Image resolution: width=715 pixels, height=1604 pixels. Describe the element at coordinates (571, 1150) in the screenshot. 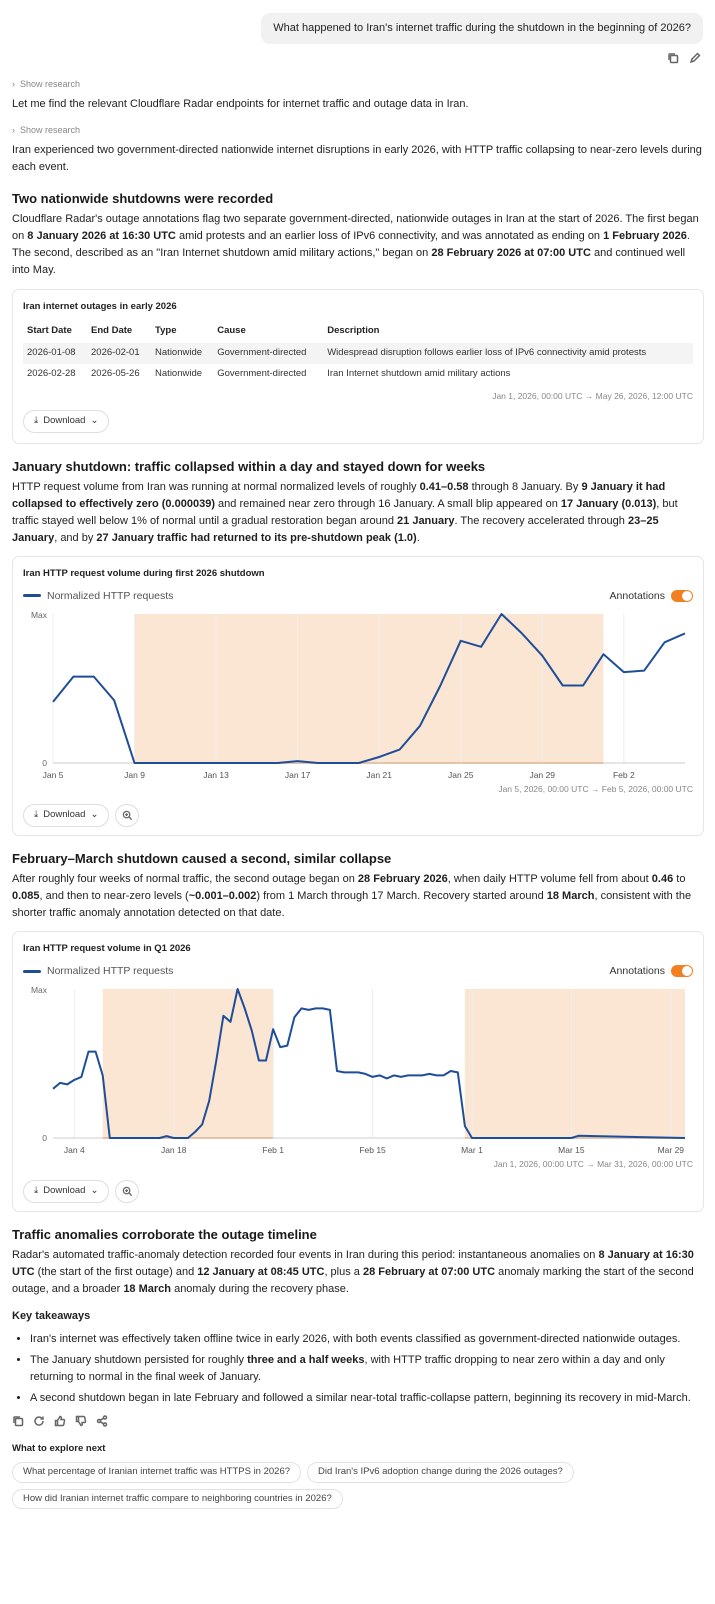

I see `x-tick-label: Mar 15` at that location.